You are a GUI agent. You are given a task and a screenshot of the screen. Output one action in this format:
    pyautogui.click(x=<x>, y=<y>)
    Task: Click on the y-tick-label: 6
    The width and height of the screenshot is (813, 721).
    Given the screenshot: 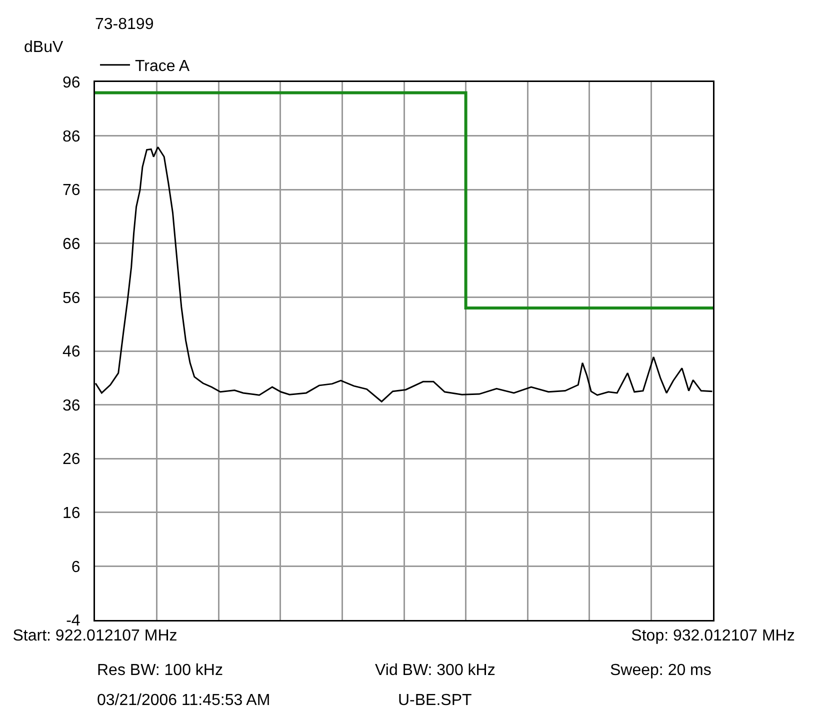 What is the action you would take?
    pyautogui.click(x=75, y=567)
    